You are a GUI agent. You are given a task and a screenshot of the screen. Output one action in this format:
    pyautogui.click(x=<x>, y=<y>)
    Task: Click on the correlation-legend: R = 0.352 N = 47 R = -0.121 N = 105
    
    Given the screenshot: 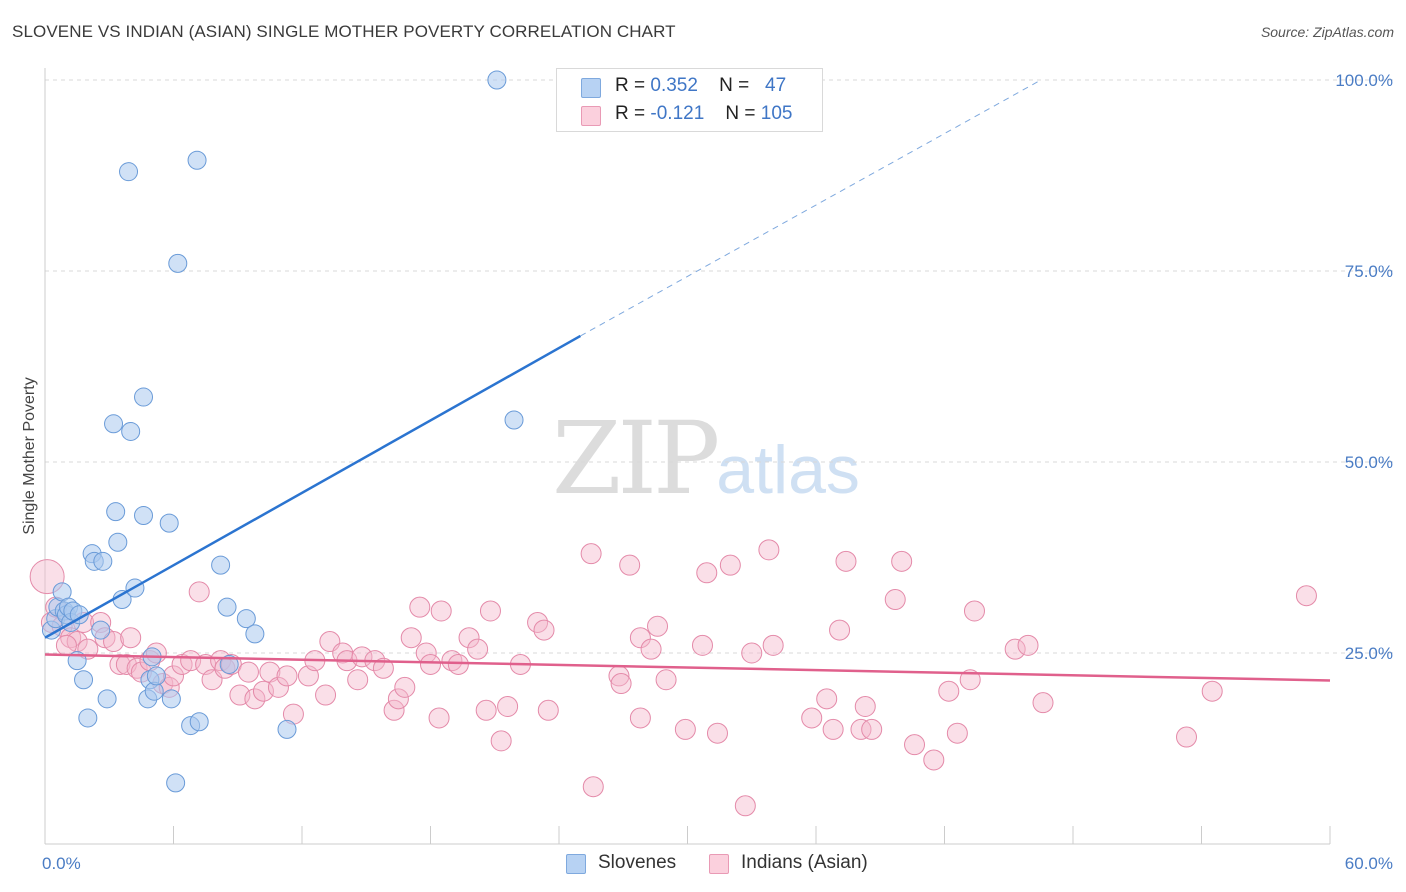 What is the action you would take?
    pyautogui.click(x=689, y=100)
    